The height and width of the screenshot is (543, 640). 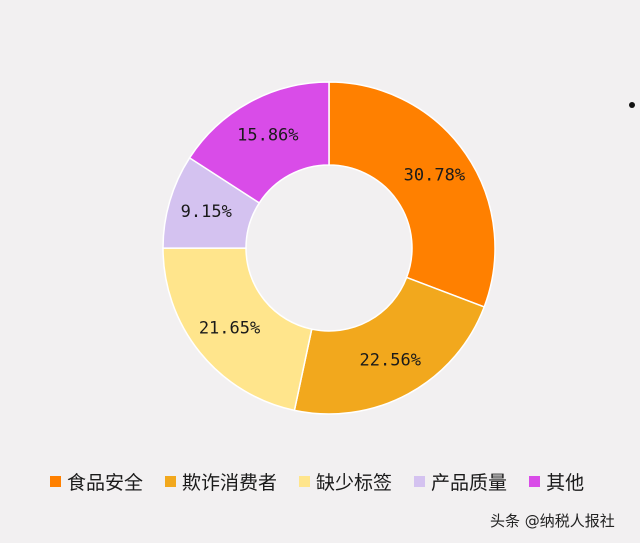 What do you see at coordinates (565, 482) in the screenshot?
I see `legend-label: 其他` at bounding box center [565, 482].